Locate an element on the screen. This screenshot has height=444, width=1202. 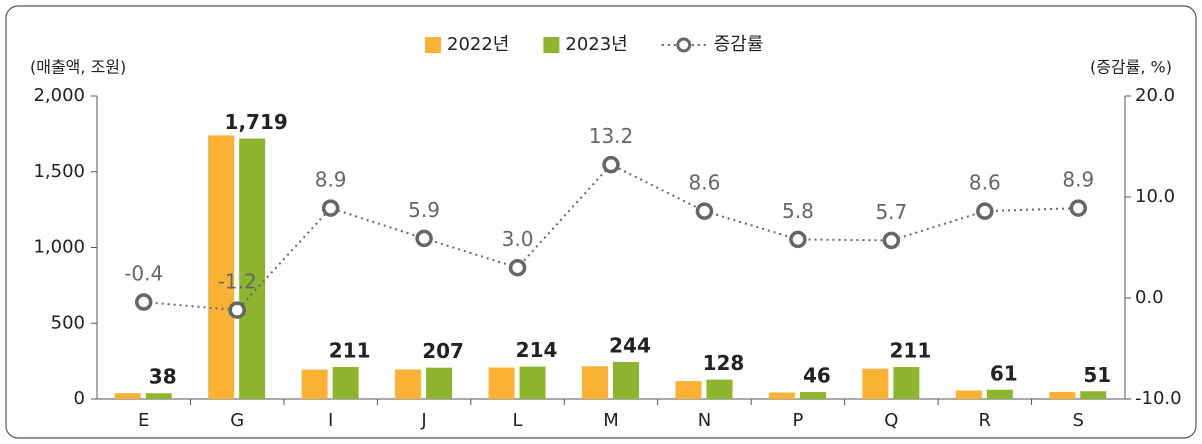
x-tick-label: Q is located at coordinates (891, 420).